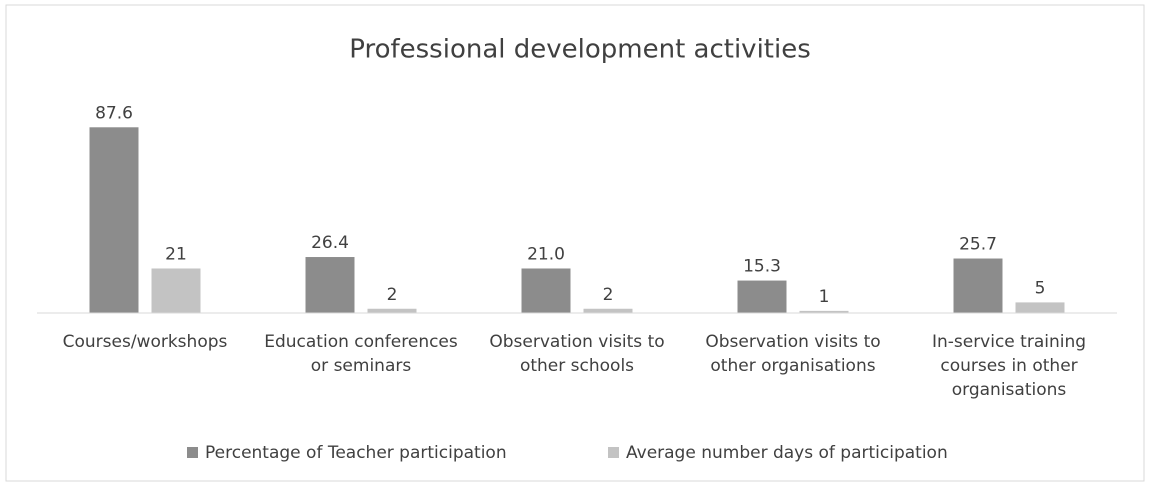  What do you see at coordinates (145, 342) in the screenshot?
I see `x-tick-label: Courses/workshops` at bounding box center [145, 342].